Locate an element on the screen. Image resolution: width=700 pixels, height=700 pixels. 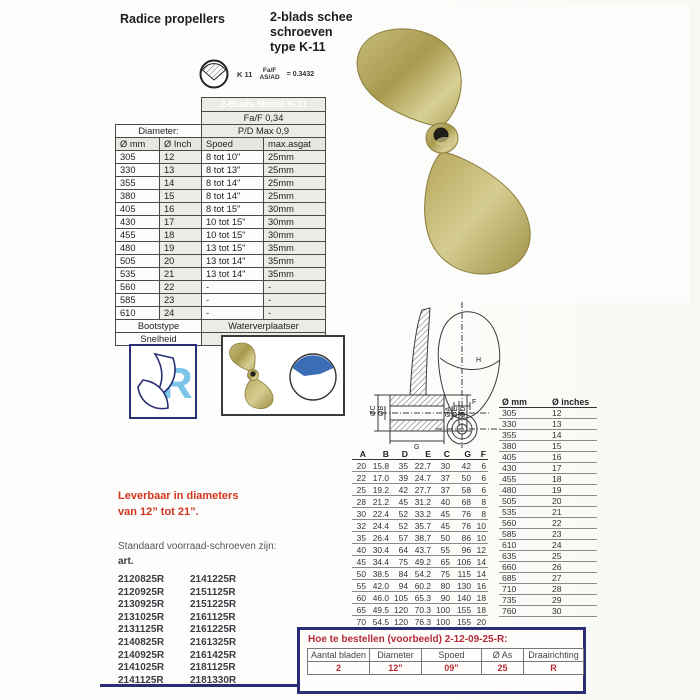
table-row: 480 19 is located at coordinates (548, 490).